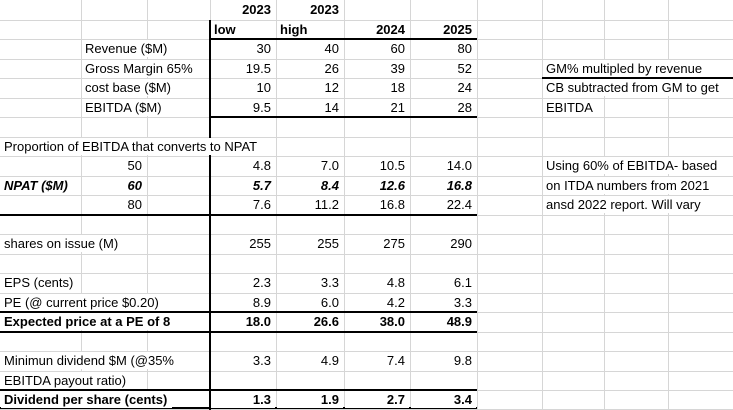 This screenshot has width=733, height=410. Describe the element at coordinates (377, 29) in the screenshot. I see `cell-F2: 2024` at that location.